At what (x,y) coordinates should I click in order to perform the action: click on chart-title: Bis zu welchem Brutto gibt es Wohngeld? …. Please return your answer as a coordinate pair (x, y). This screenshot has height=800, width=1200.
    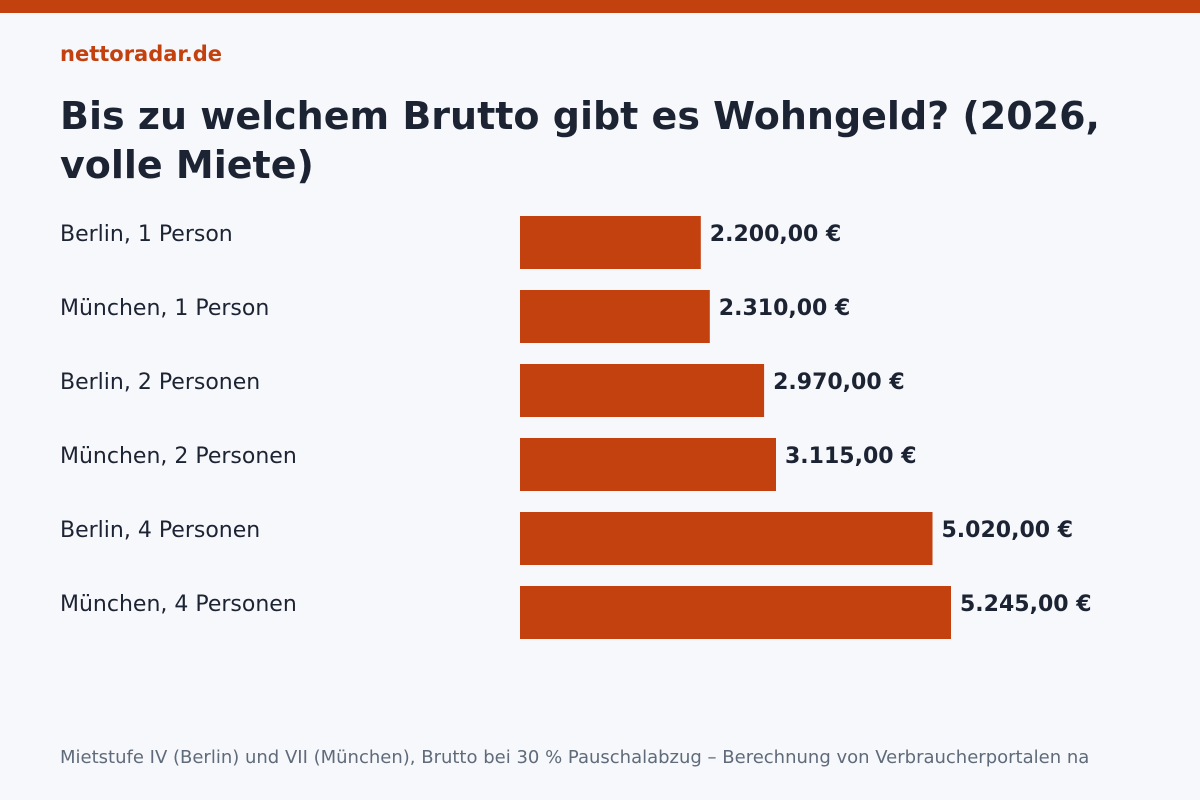
    Looking at the image, I should click on (580, 140).